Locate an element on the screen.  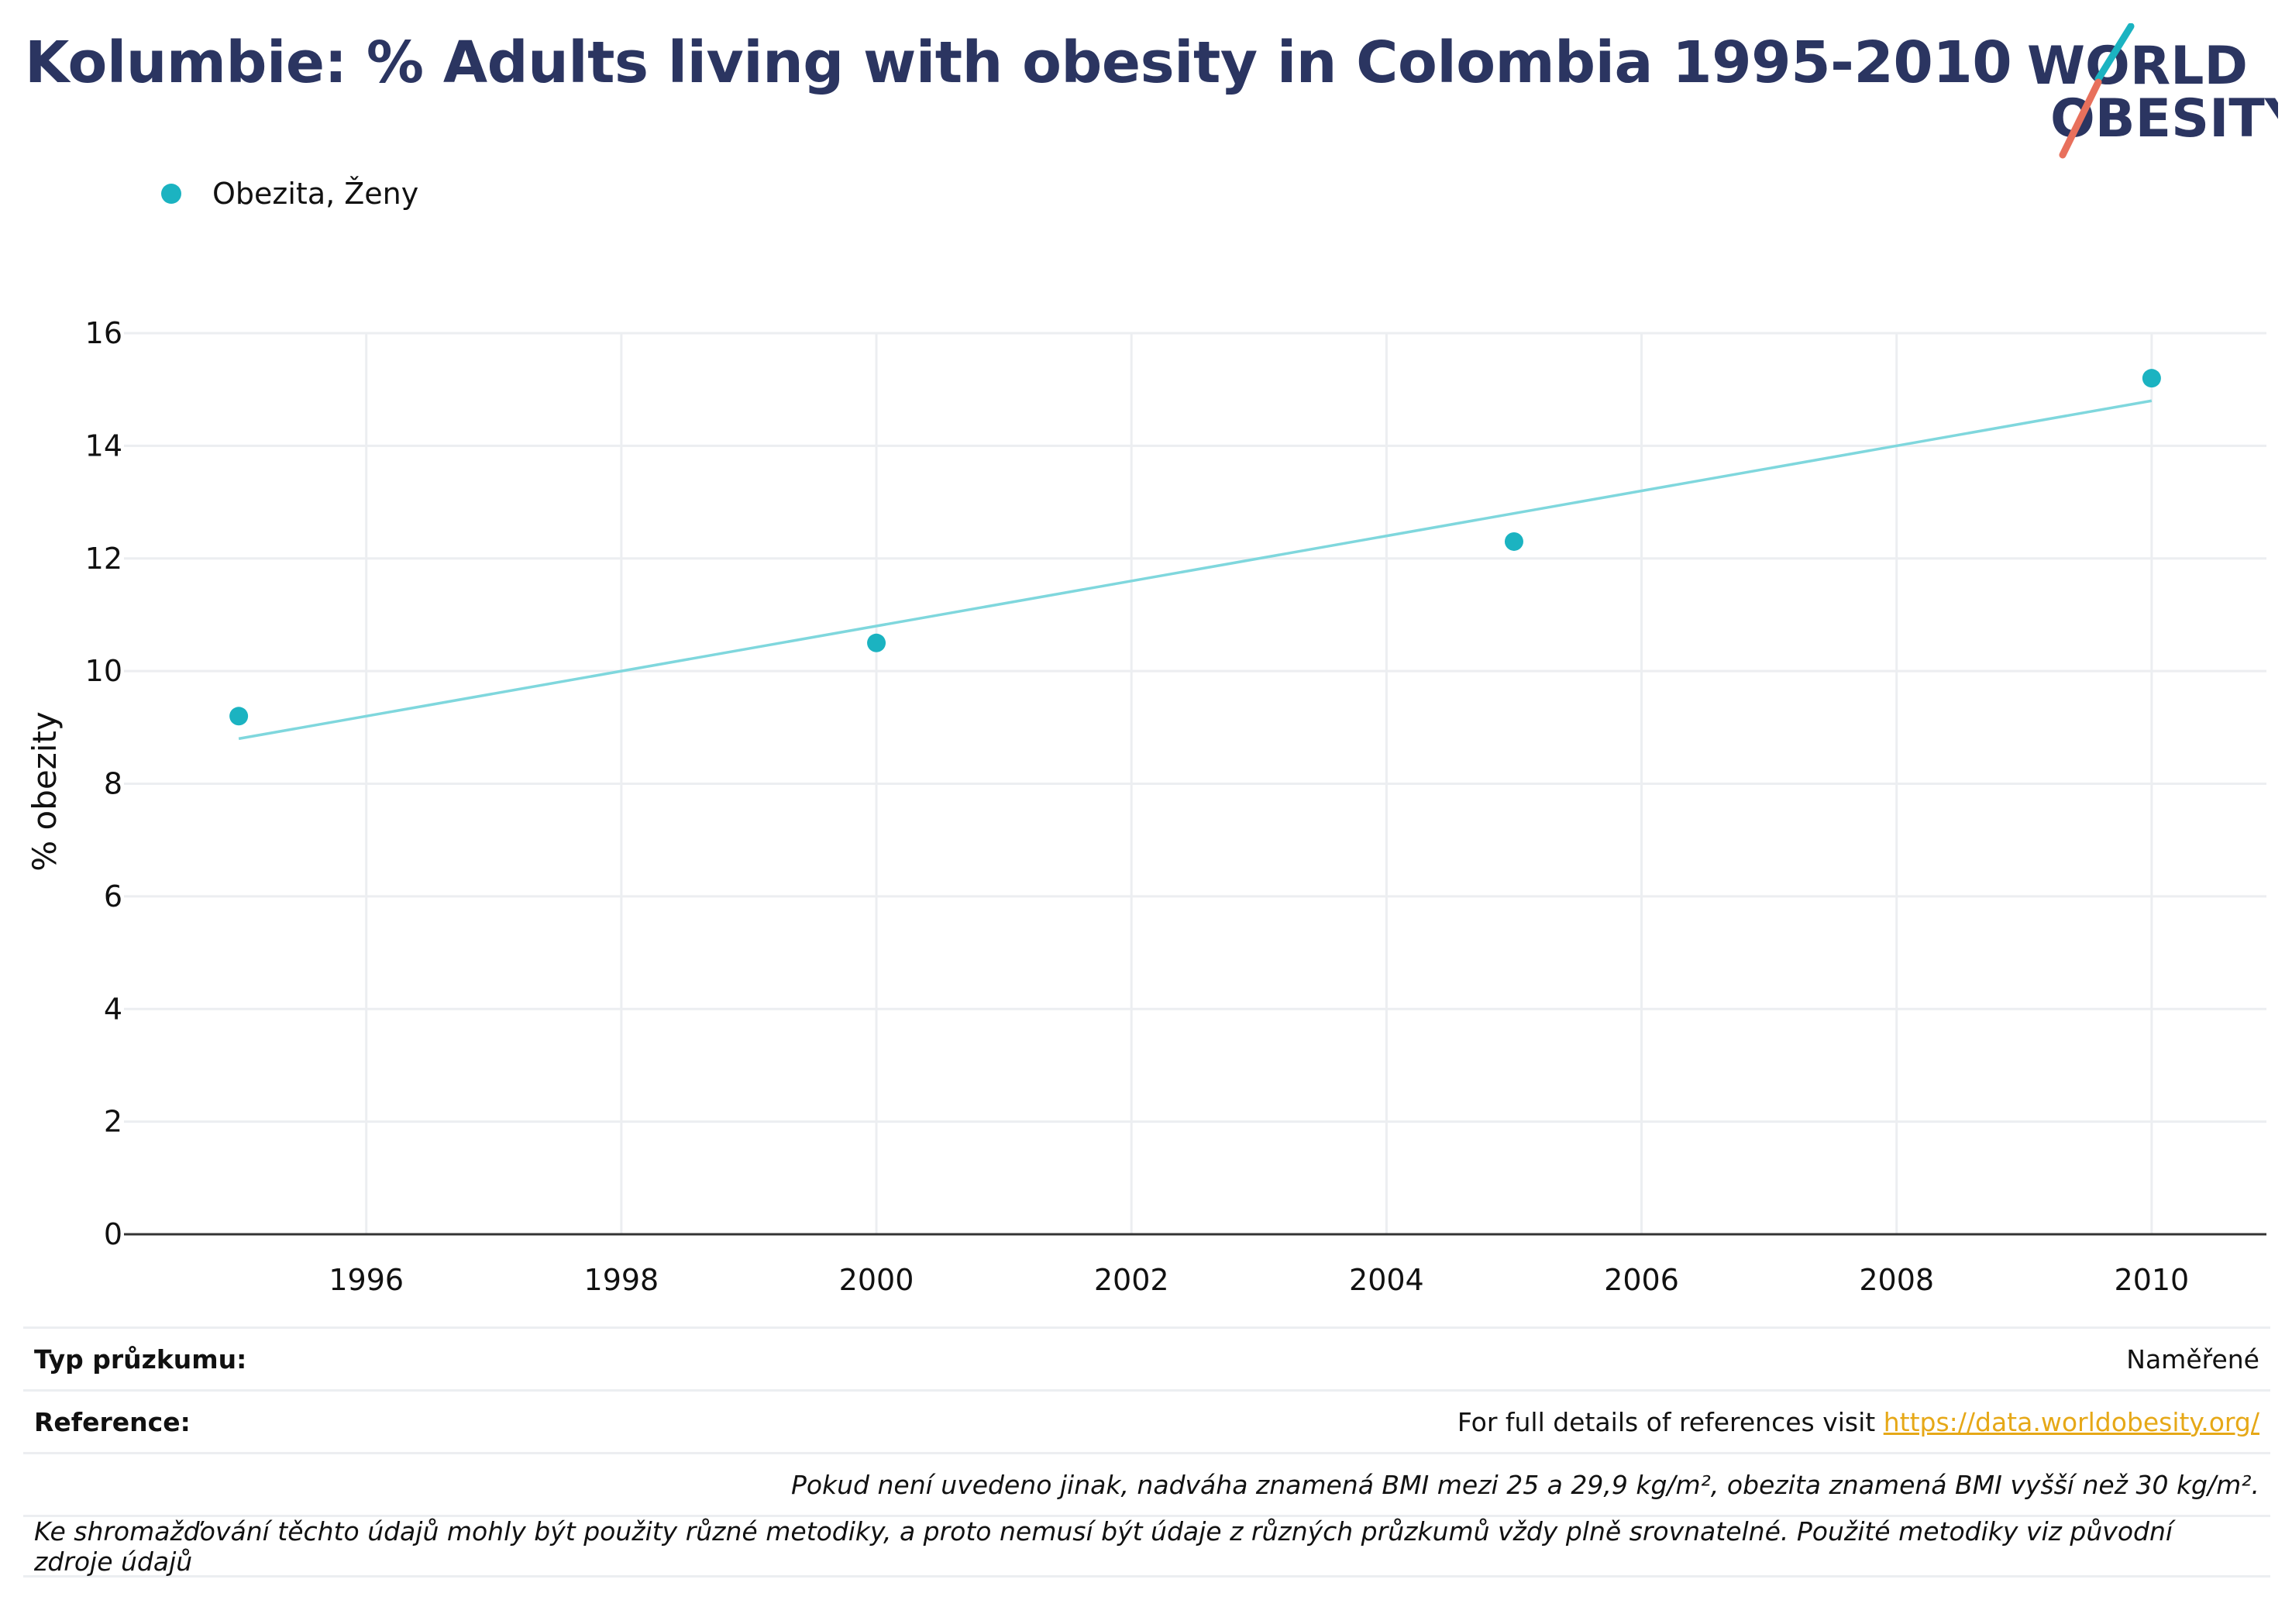
y-tick-label: 6 is located at coordinates (113, 896).